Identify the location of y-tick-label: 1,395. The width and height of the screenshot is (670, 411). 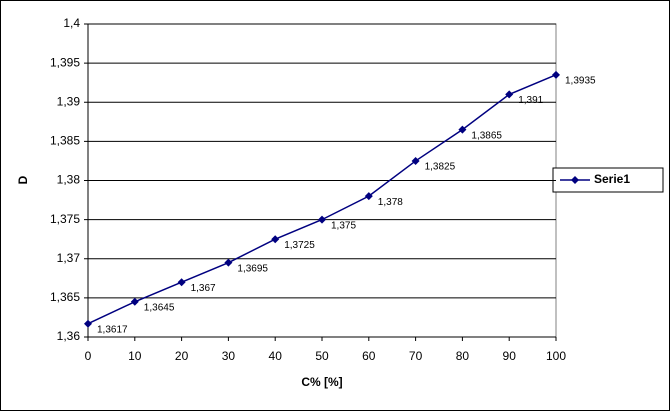
(65, 62).